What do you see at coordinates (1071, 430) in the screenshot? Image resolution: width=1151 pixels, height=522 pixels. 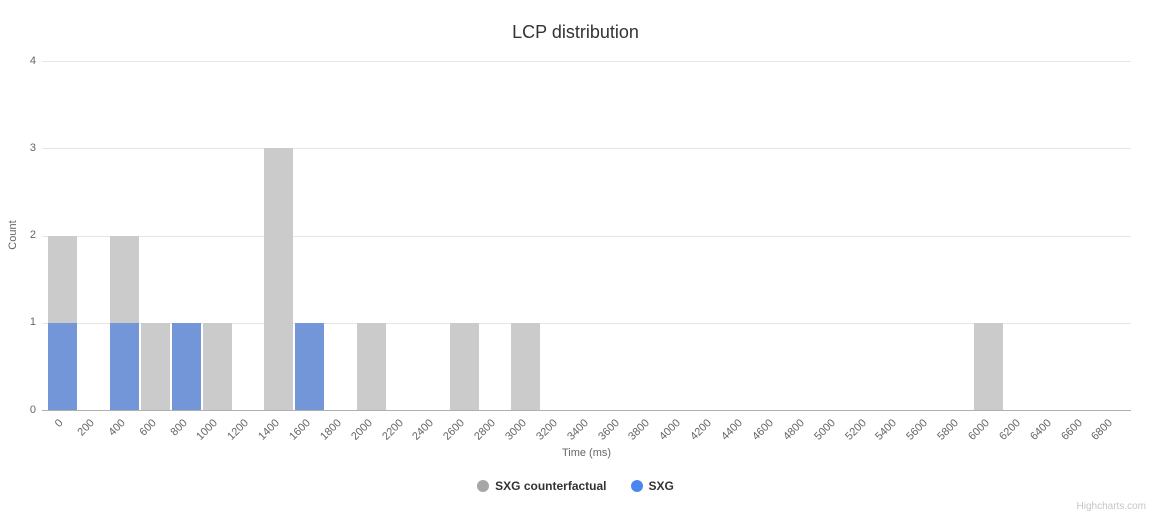 I see `x-axis-label-6600: 6600` at bounding box center [1071, 430].